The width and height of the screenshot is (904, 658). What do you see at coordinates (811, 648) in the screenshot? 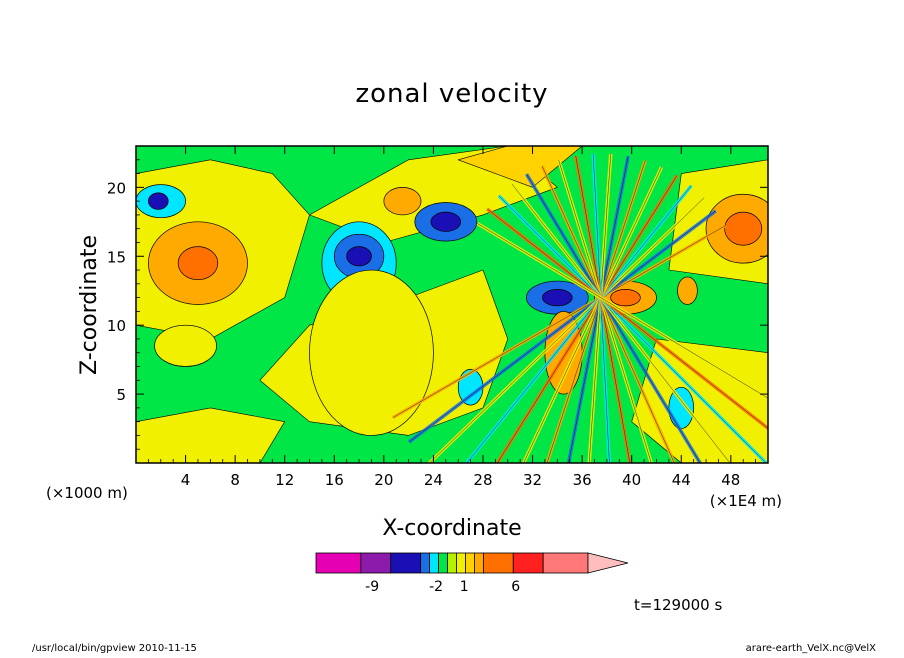
I see `footer-right: arare-earth_VelX.nc@VelX` at bounding box center [811, 648].